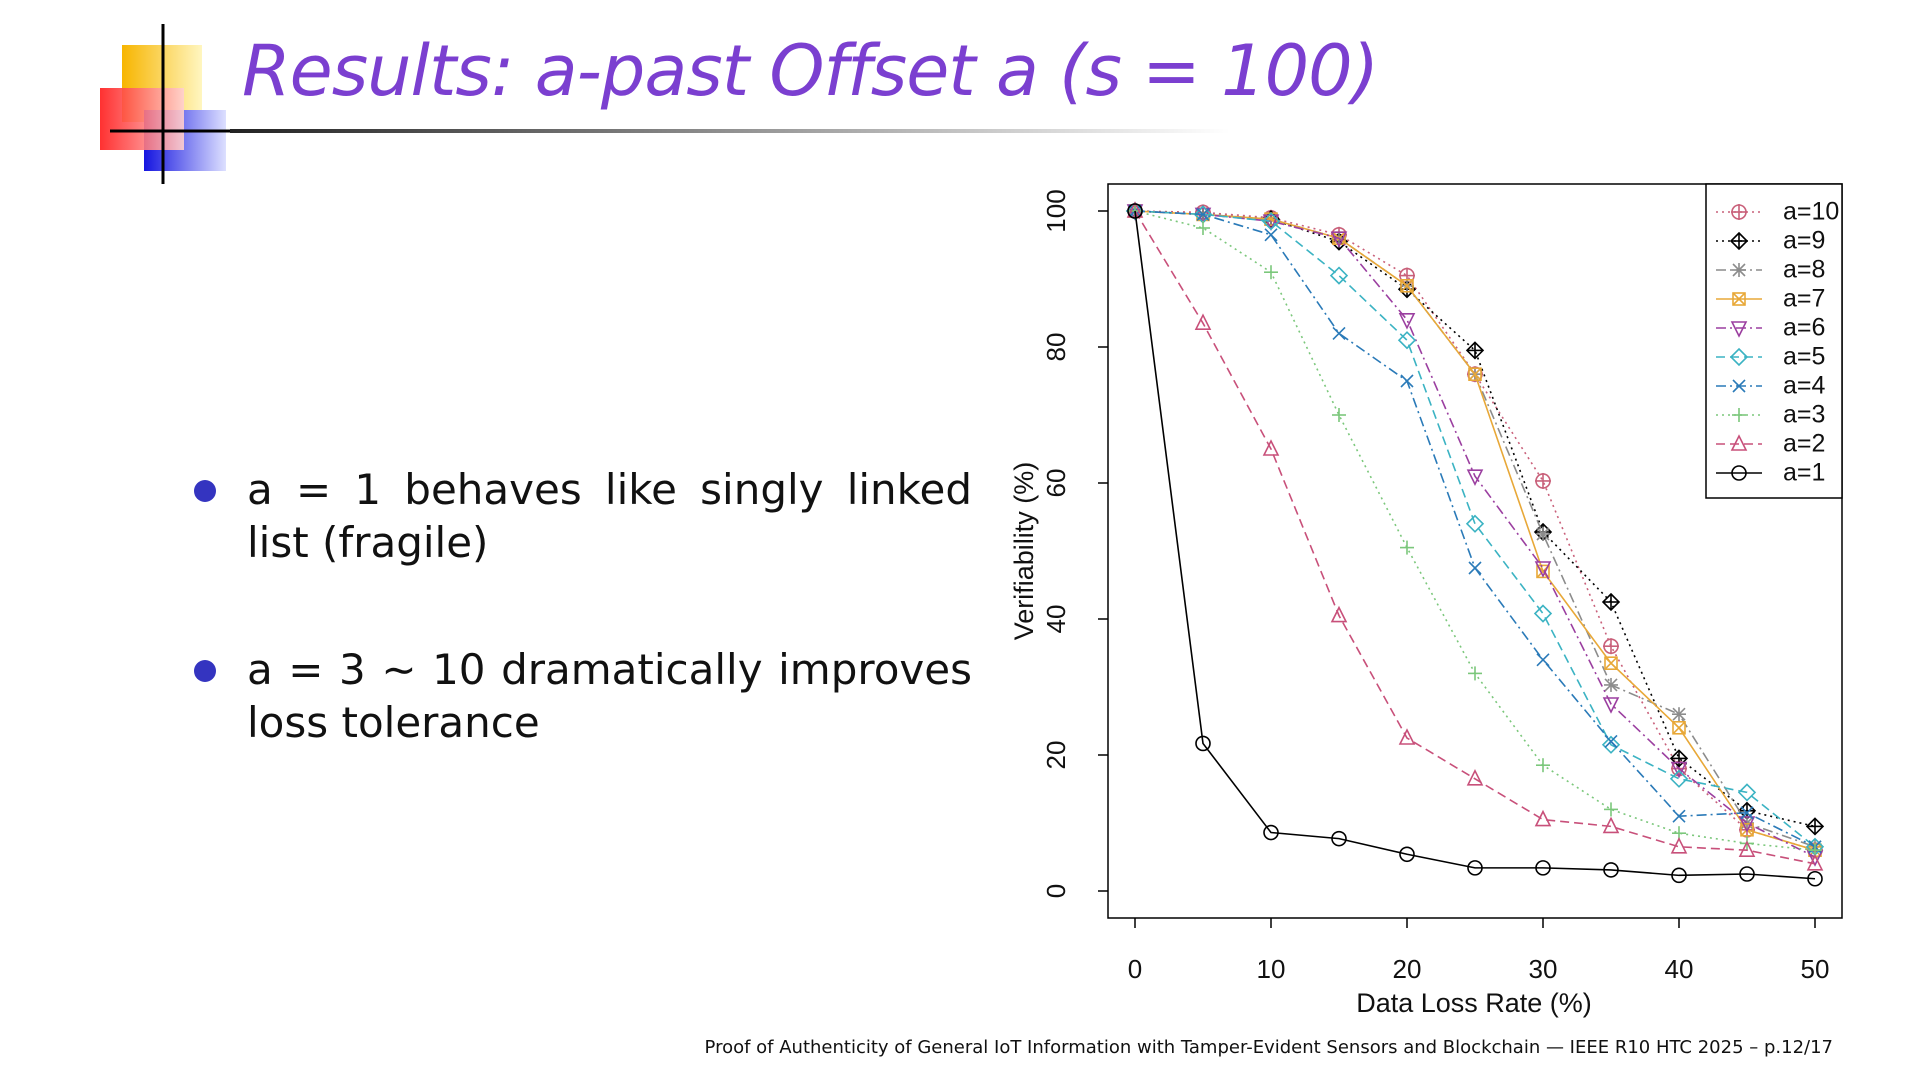 Image resolution: width=1920 pixels, height=1081 pixels. Describe the element at coordinates (1804, 270) in the screenshot. I see `legend-label: a=8` at that location.